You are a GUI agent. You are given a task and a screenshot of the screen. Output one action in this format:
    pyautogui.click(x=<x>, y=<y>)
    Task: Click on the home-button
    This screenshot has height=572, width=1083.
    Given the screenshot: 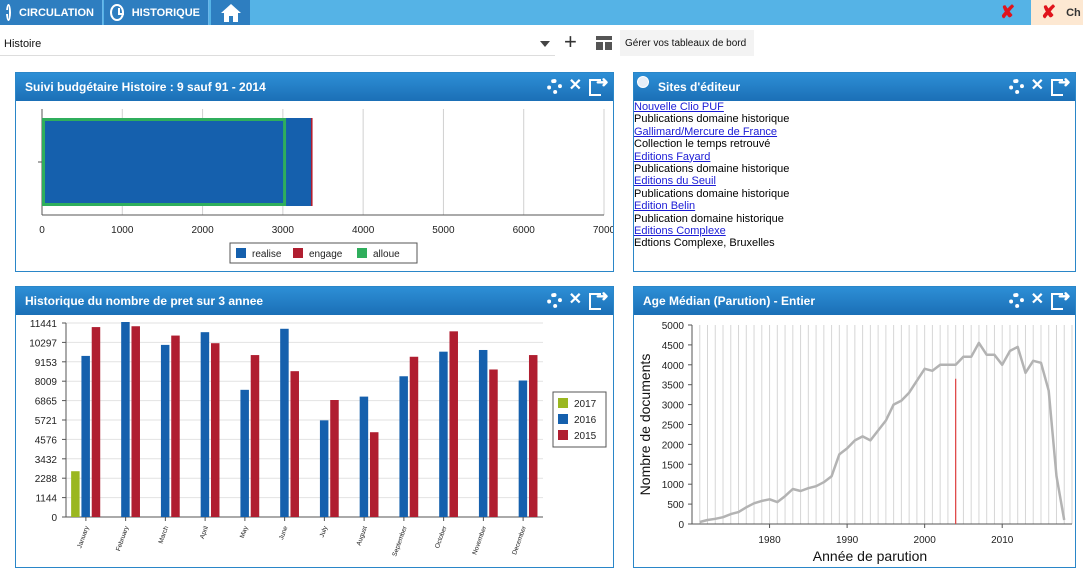 What is the action you would take?
    pyautogui.click(x=230, y=12)
    